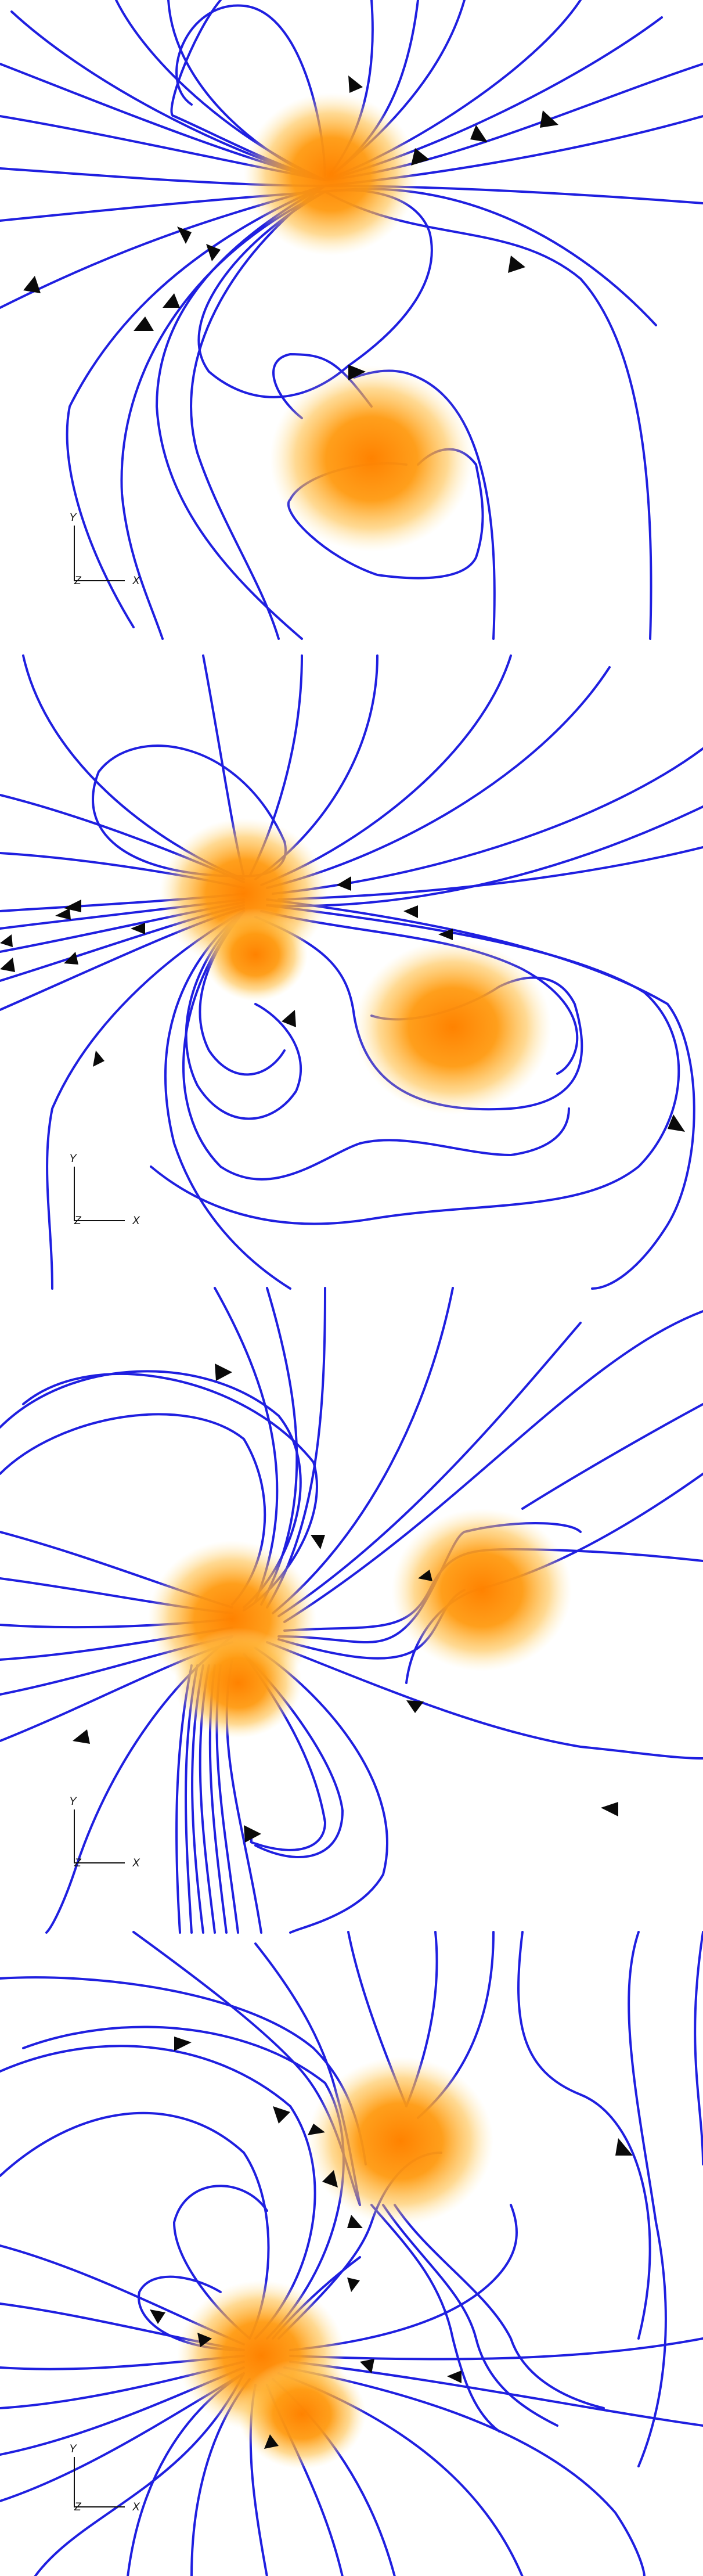 The image size is (703, 2576). I want to click on body-upper-right, so click(400, 2141).